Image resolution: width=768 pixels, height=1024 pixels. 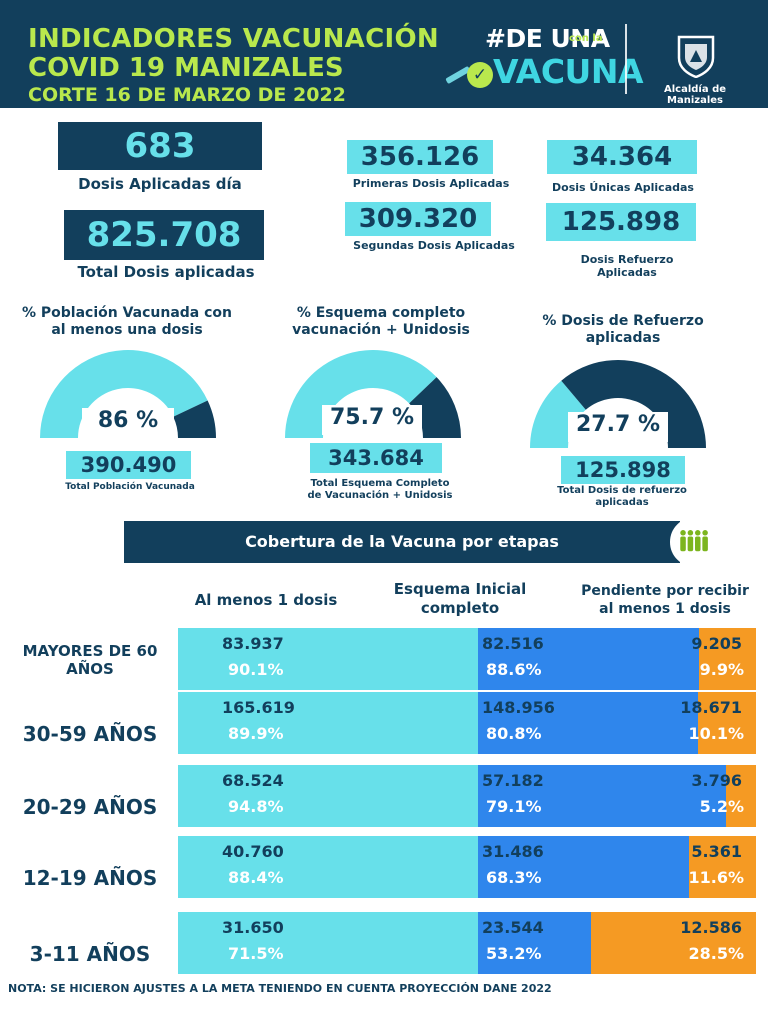 What do you see at coordinates (514, 806) in the screenshot?
I see `complete-pct: 79.1%` at bounding box center [514, 806].